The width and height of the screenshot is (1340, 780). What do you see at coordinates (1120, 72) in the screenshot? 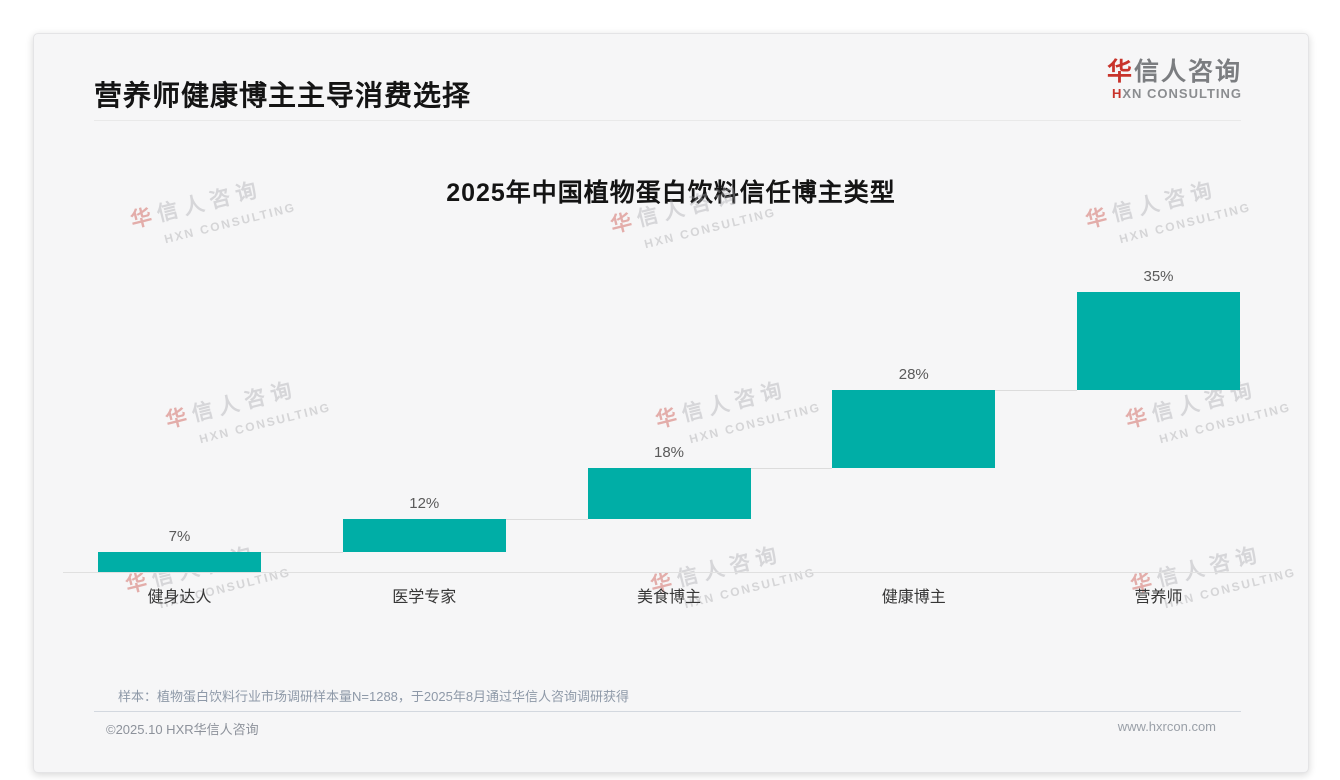
I see `logo-cn-first-char: 华` at bounding box center [1120, 72].